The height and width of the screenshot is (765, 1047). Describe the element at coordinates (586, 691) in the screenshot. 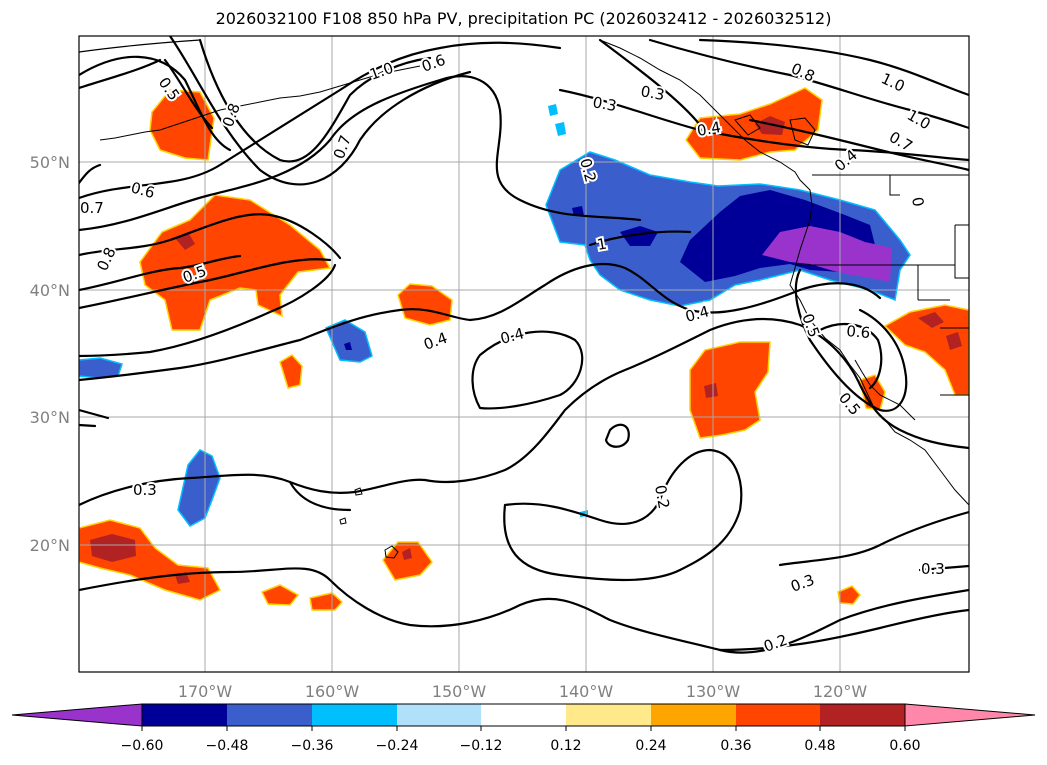

I see `lon-label: 140°W` at that location.